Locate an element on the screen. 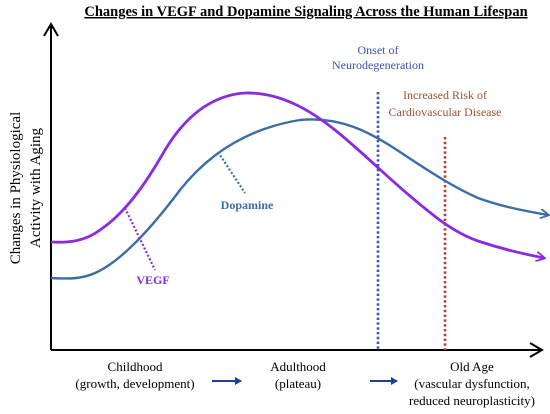 This screenshot has width=550, height=414. y-axis-label-line-2: Activity with Aging is located at coordinates (36, 188).